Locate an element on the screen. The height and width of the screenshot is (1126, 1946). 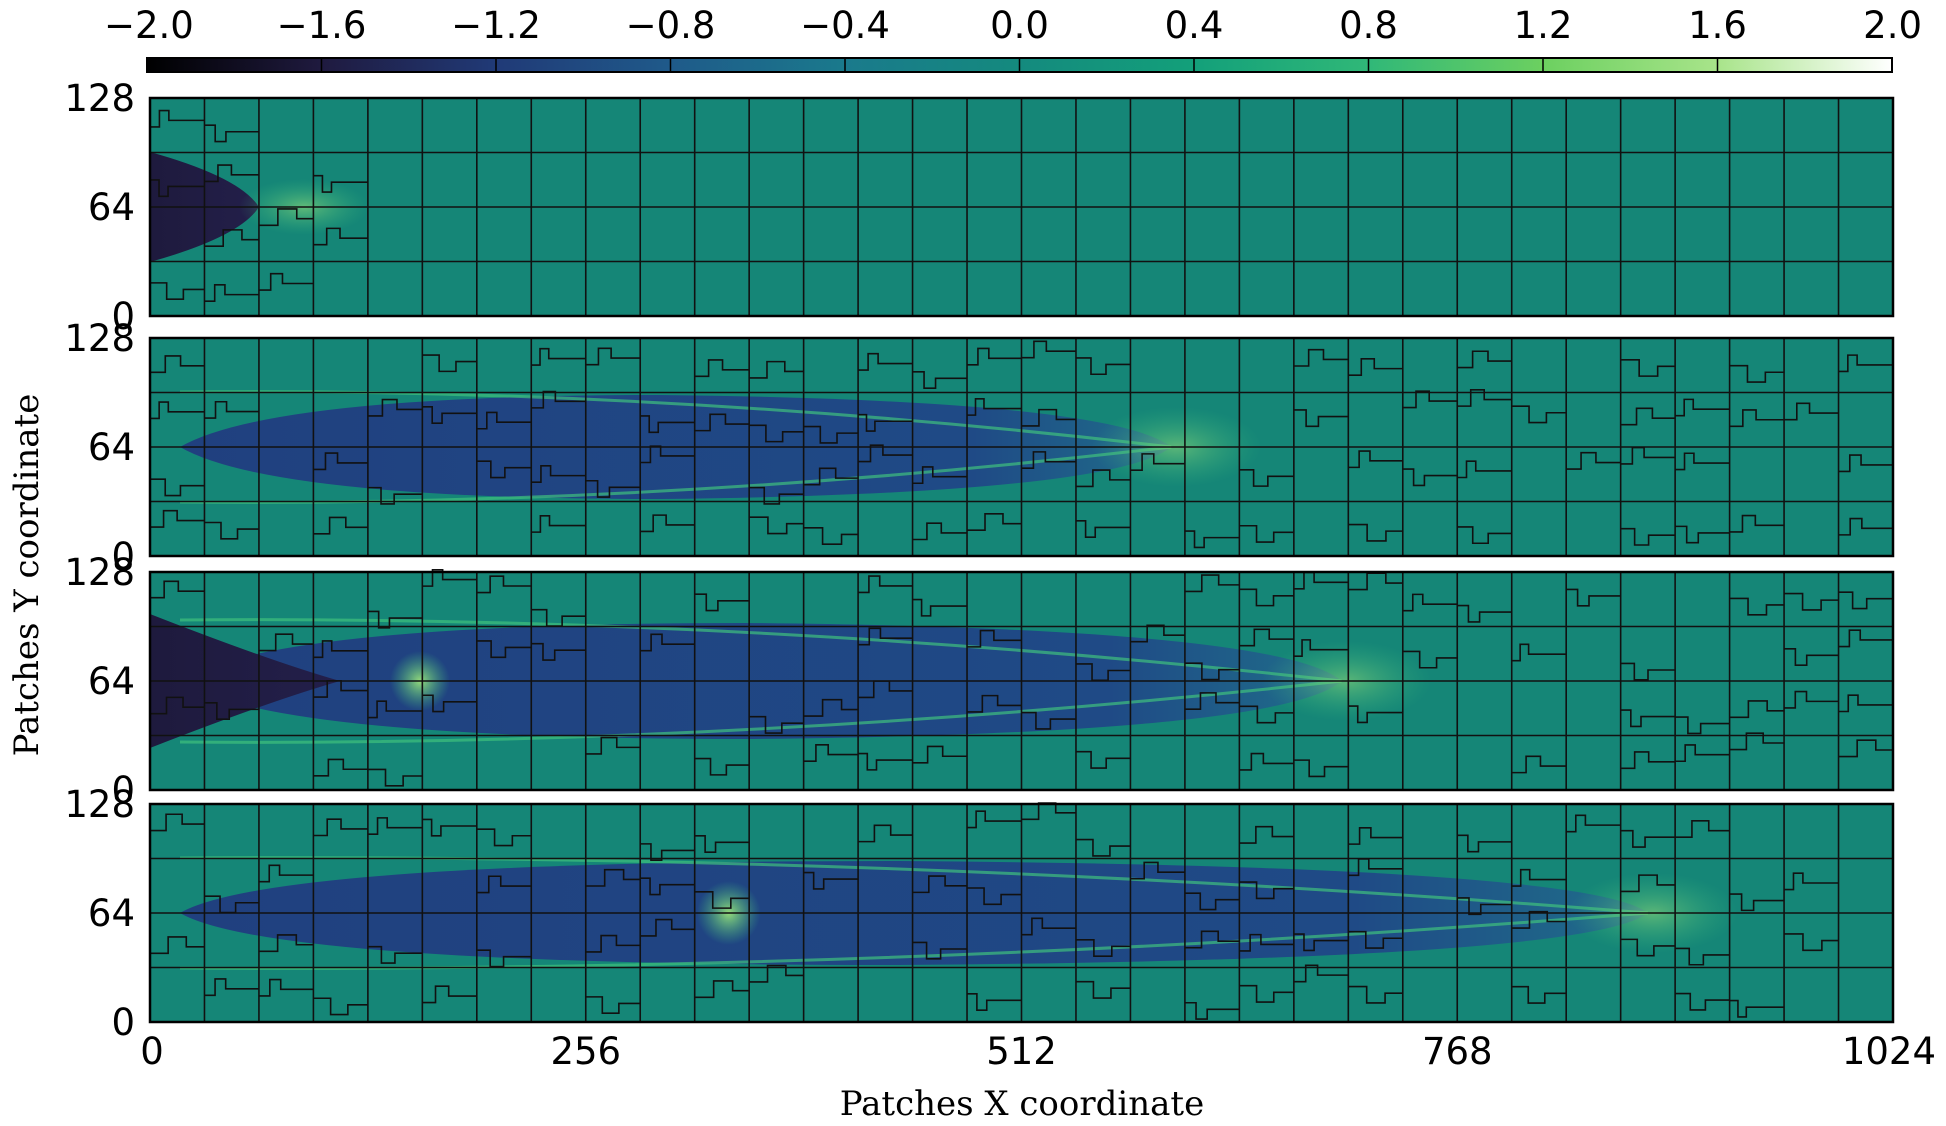
shock-edge-upper is located at coordinates (760, 650).